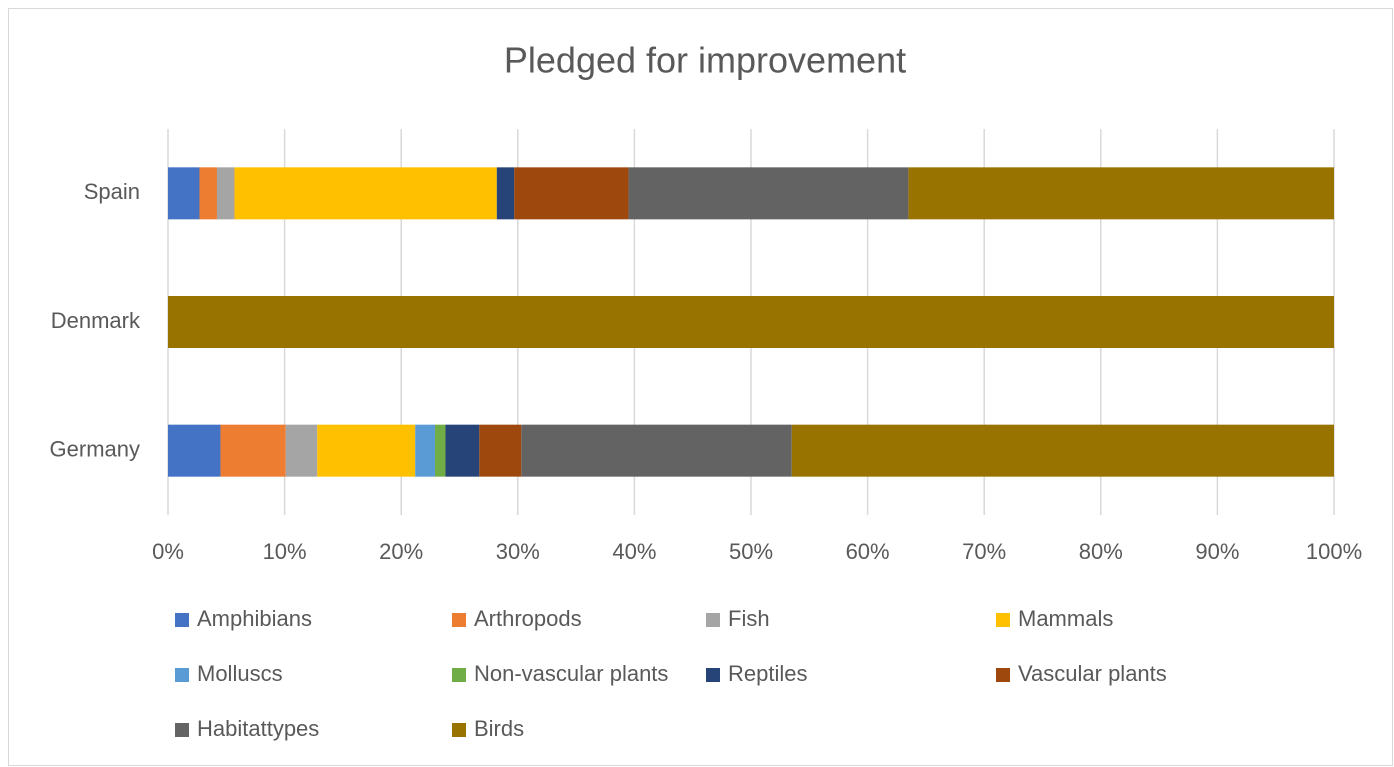 Image resolution: width=1394 pixels, height=767 pixels. I want to click on x-tick-label: 0%, so click(168, 551).